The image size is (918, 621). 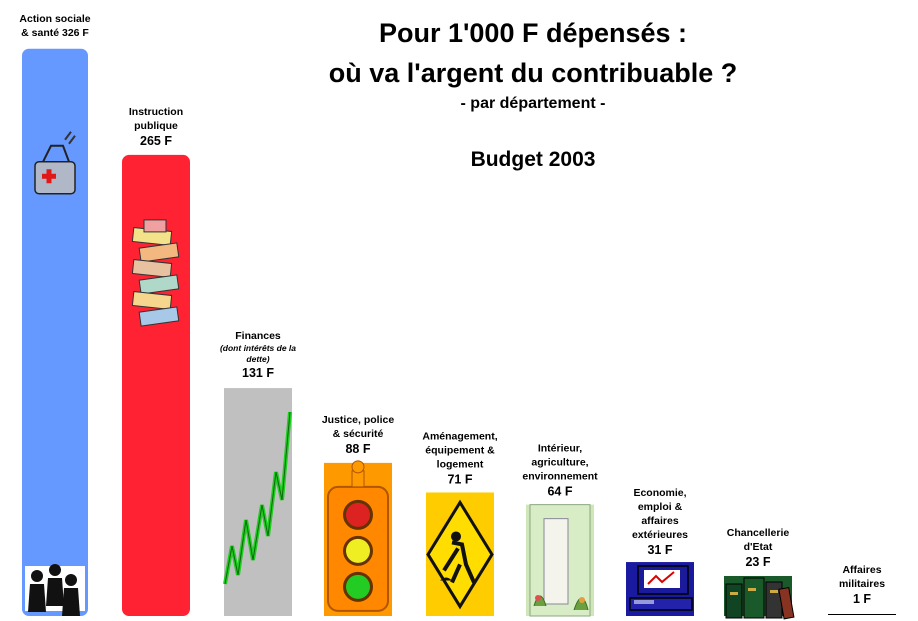 I want to click on category-label-line: logement, so click(x=460, y=464).